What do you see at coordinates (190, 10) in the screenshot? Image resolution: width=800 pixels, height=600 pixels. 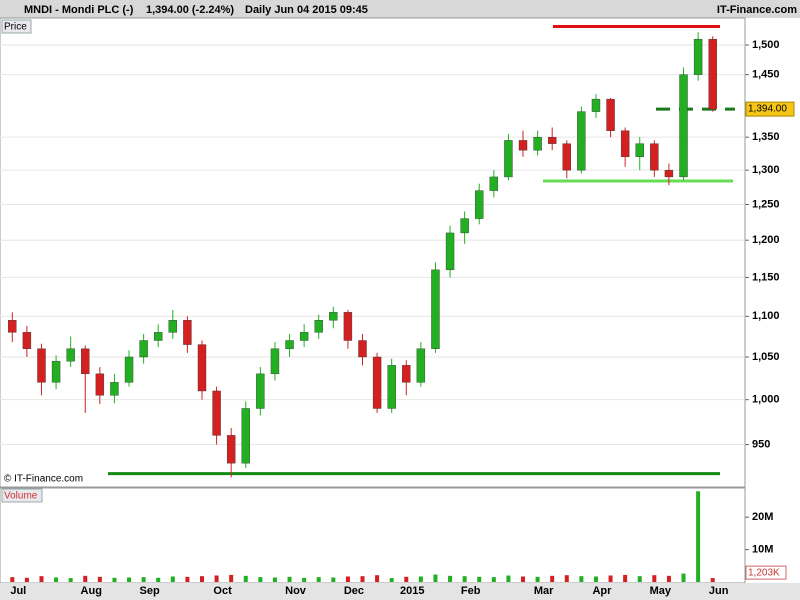 I see `quote: 1,394.00 (-2.24%)` at bounding box center [190, 10].